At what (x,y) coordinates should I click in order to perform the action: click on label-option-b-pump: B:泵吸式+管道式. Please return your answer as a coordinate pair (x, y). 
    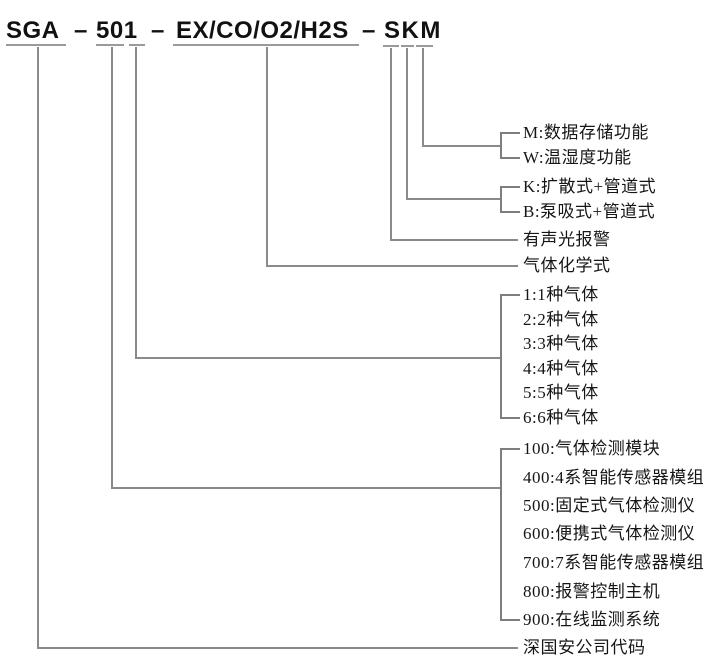
    Looking at the image, I should click on (589, 211).